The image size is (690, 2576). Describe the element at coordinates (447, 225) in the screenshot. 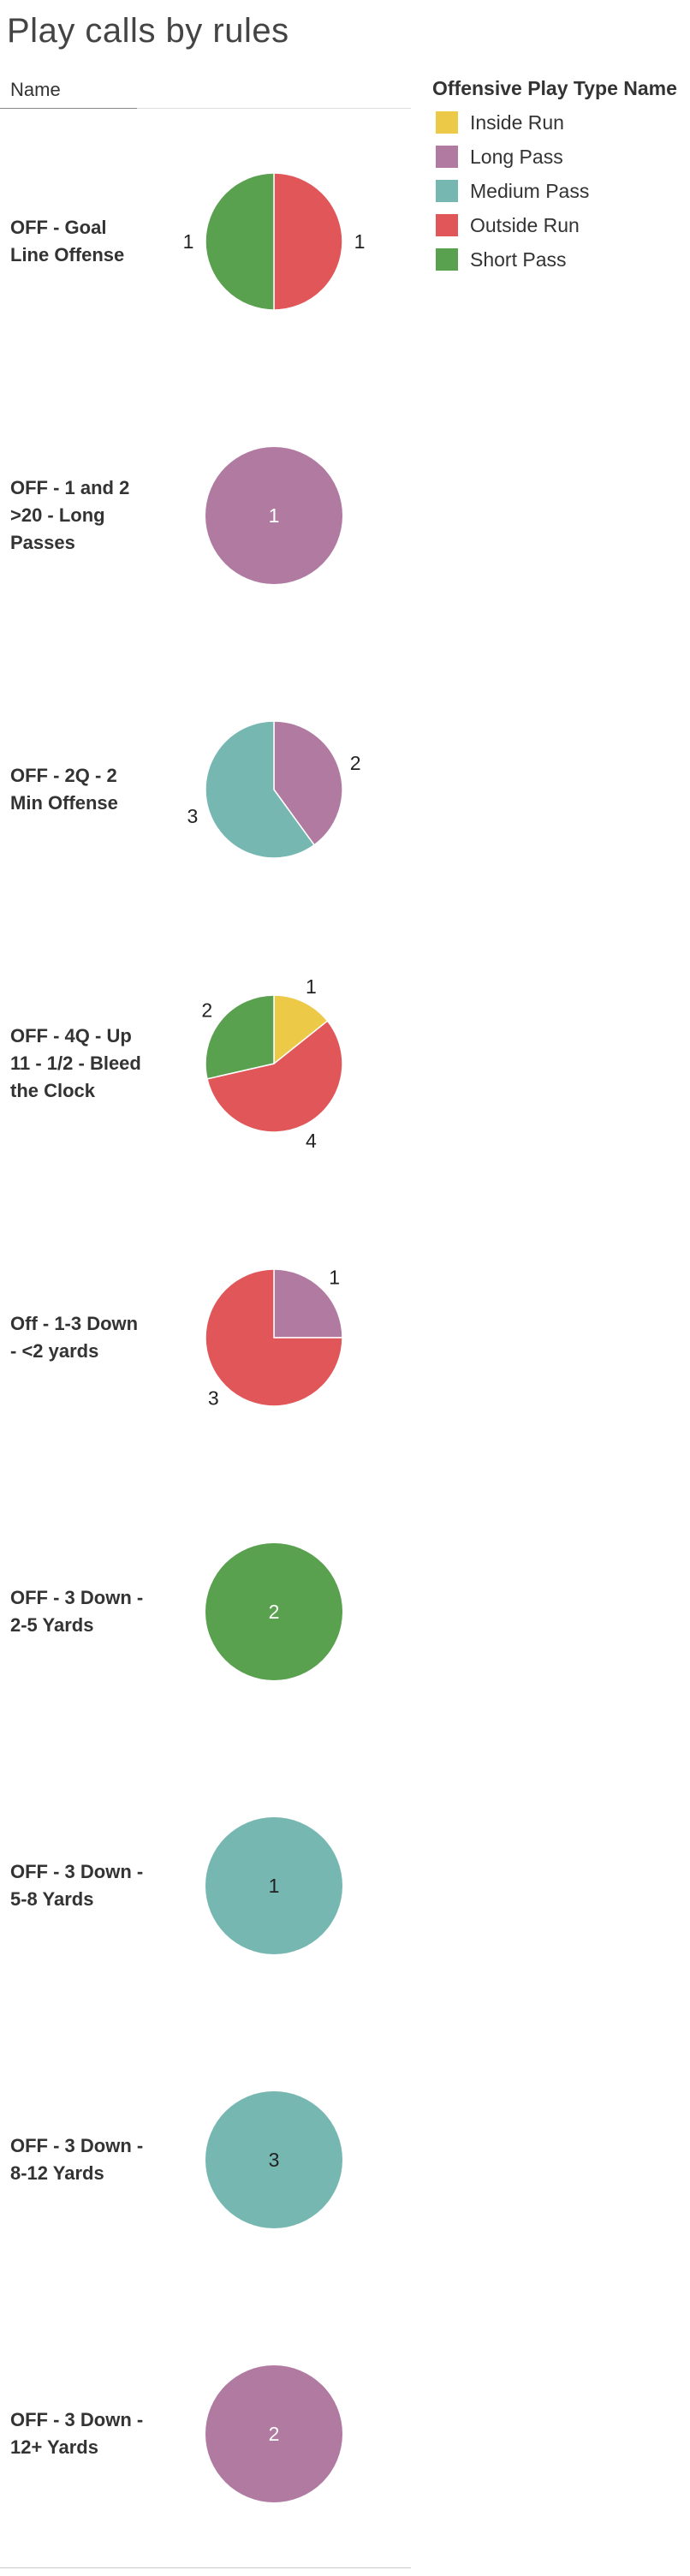

I see `legend-swatch-outside-run` at that location.